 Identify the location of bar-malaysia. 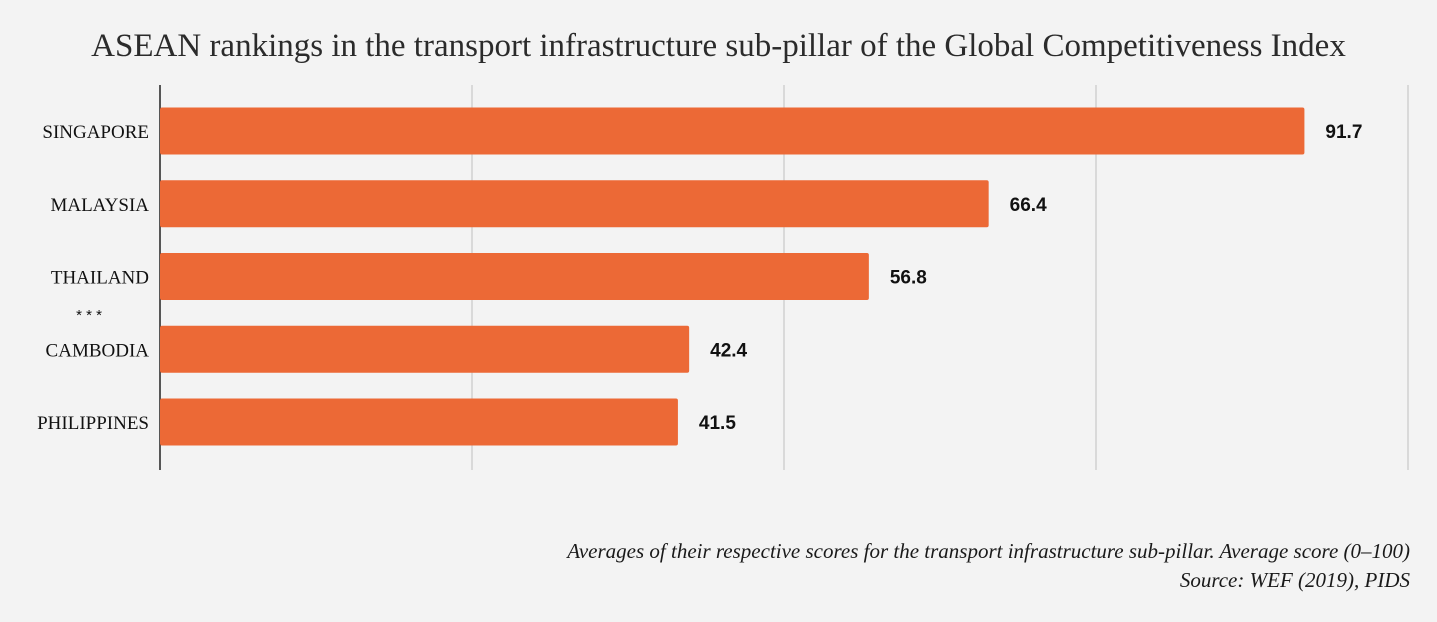
(574, 204).